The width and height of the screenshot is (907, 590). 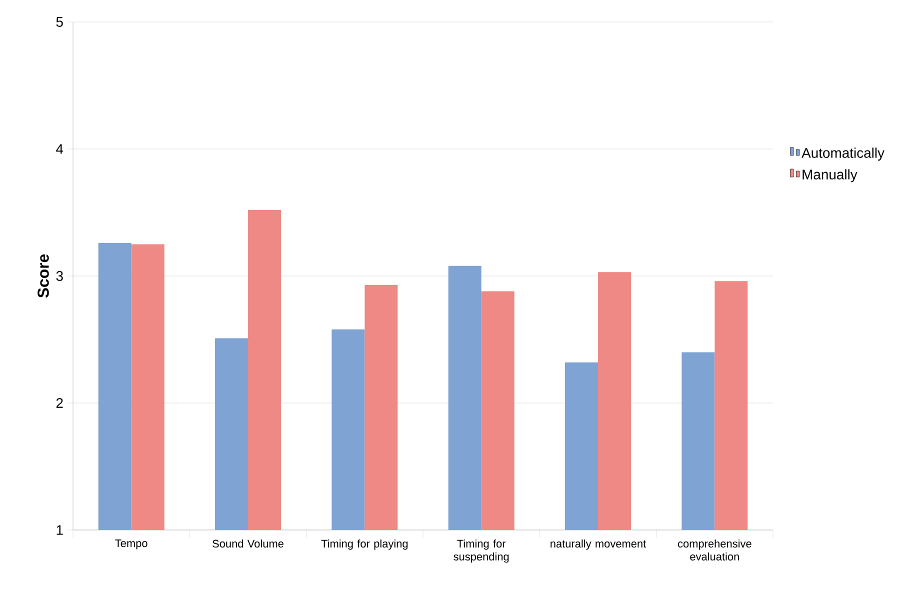 I want to click on x-tick-label: naturally movement, so click(x=598, y=545).